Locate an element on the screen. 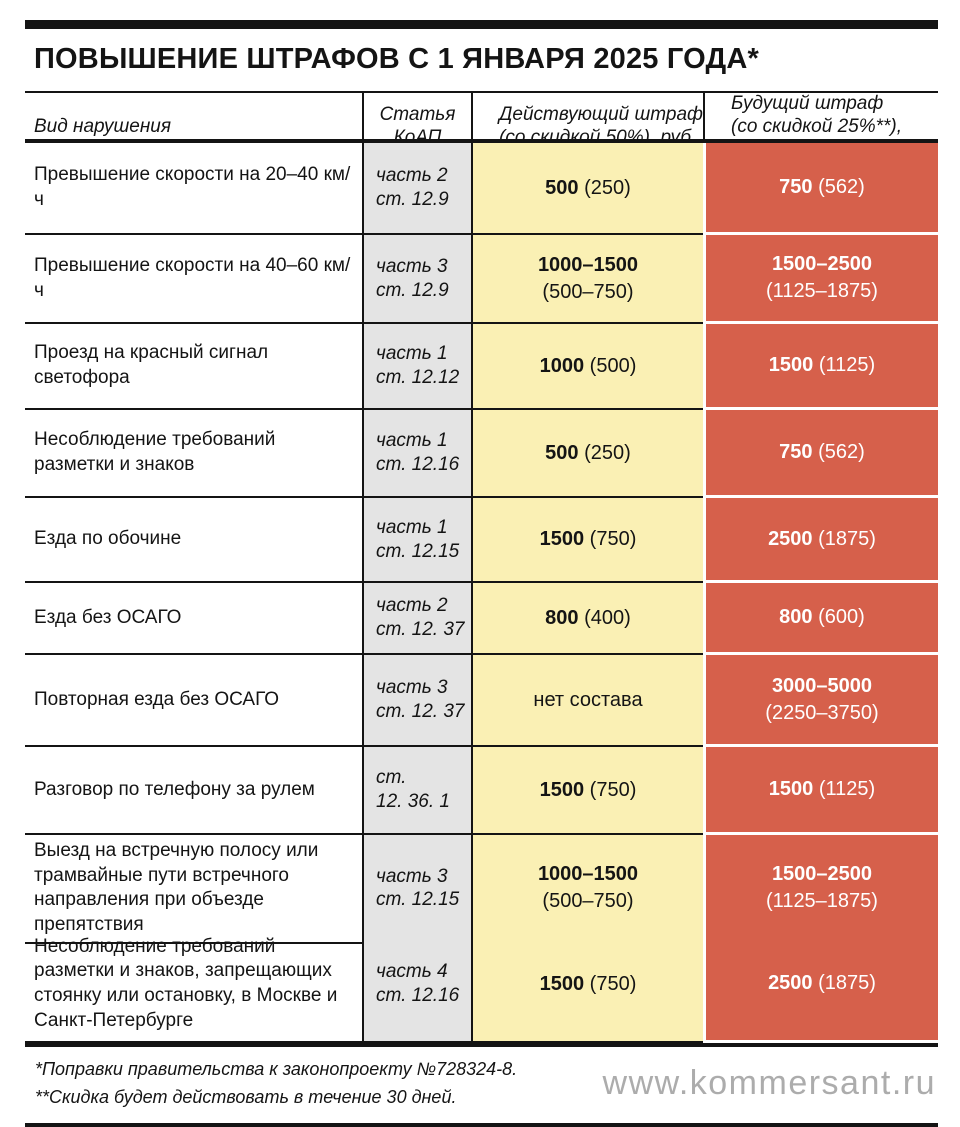 This screenshot has height=1127, width=960. header-current-fine: Действующий штраф (со скидкой 50%), руб. is located at coordinates (601, 126).